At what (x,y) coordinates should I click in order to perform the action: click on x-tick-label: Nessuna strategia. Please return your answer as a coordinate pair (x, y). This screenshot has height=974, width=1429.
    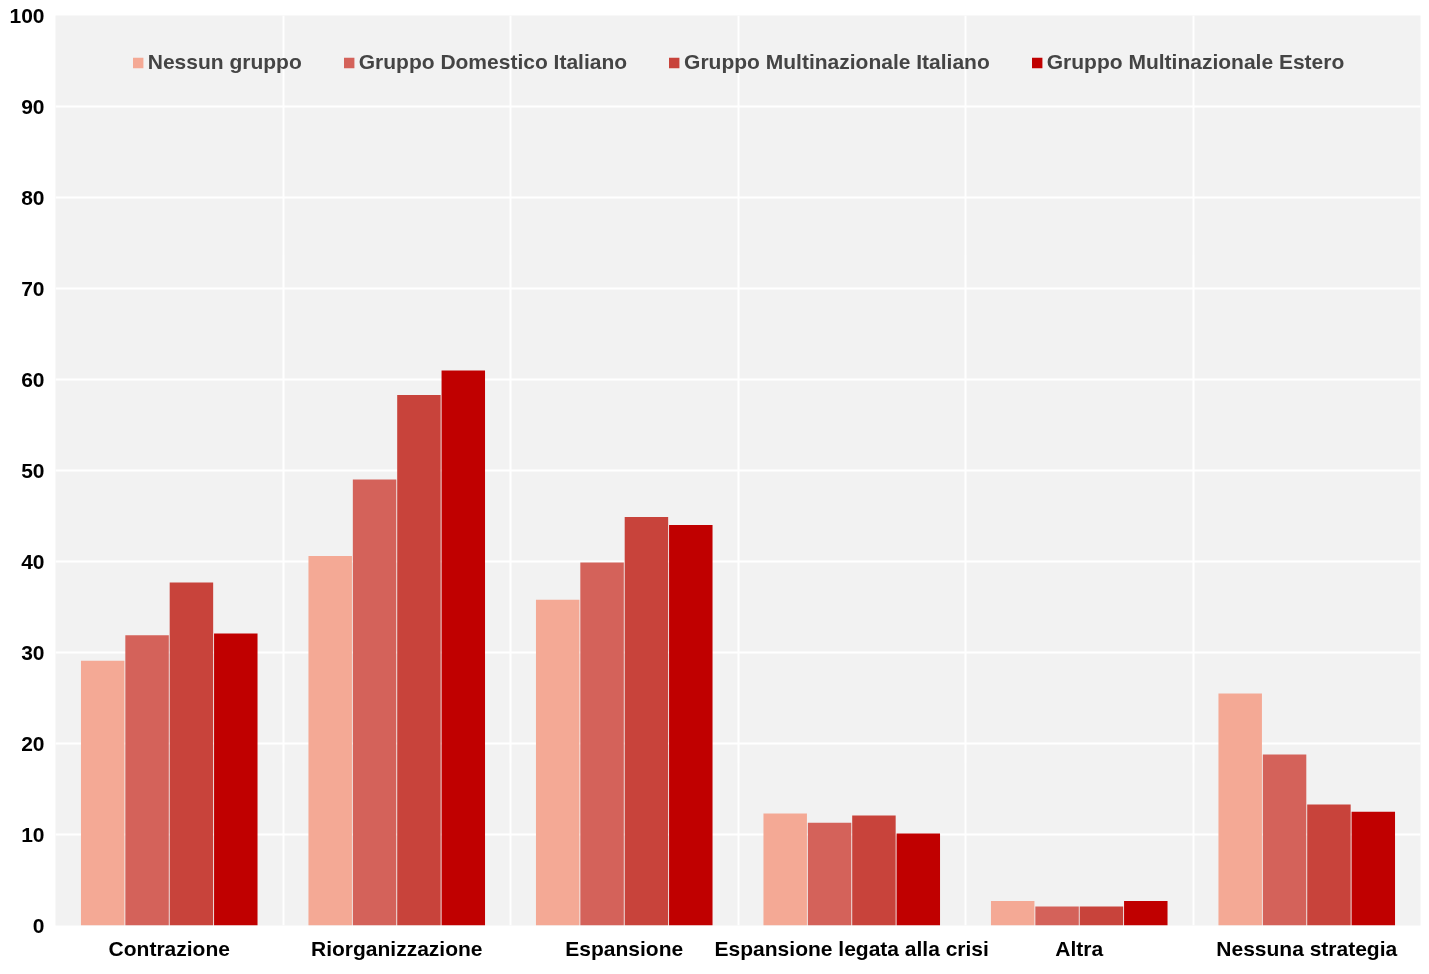
    Looking at the image, I should click on (1307, 948).